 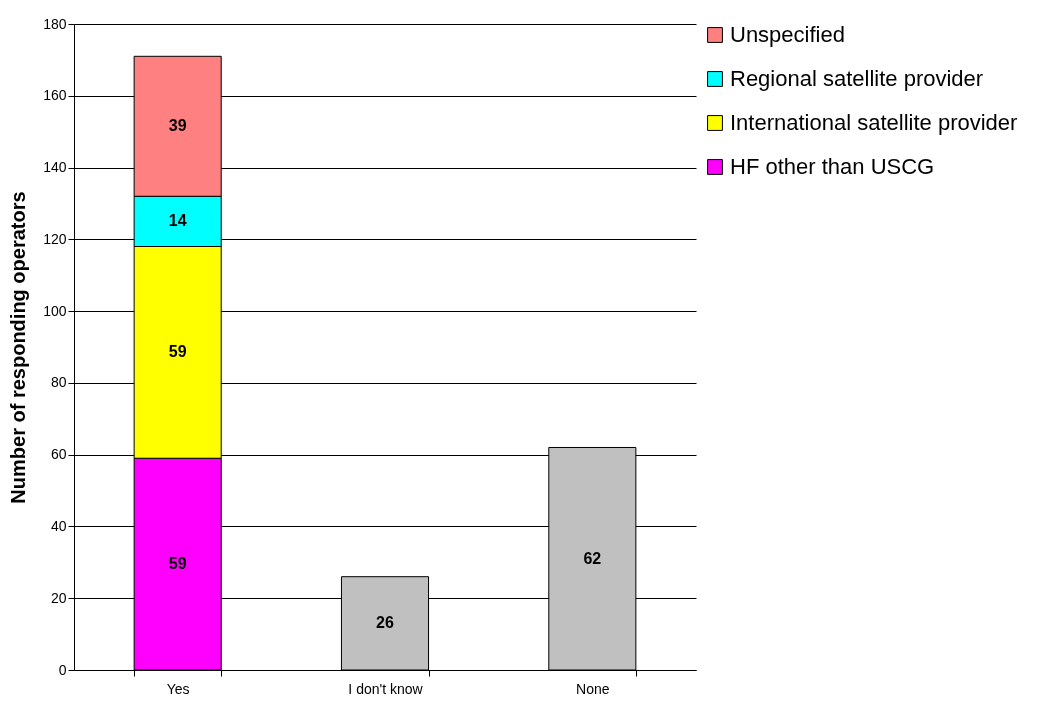 What do you see at coordinates (593, 688) in the screenshot?
I see `x-tick-label: None` at bounding box center [593, 688].